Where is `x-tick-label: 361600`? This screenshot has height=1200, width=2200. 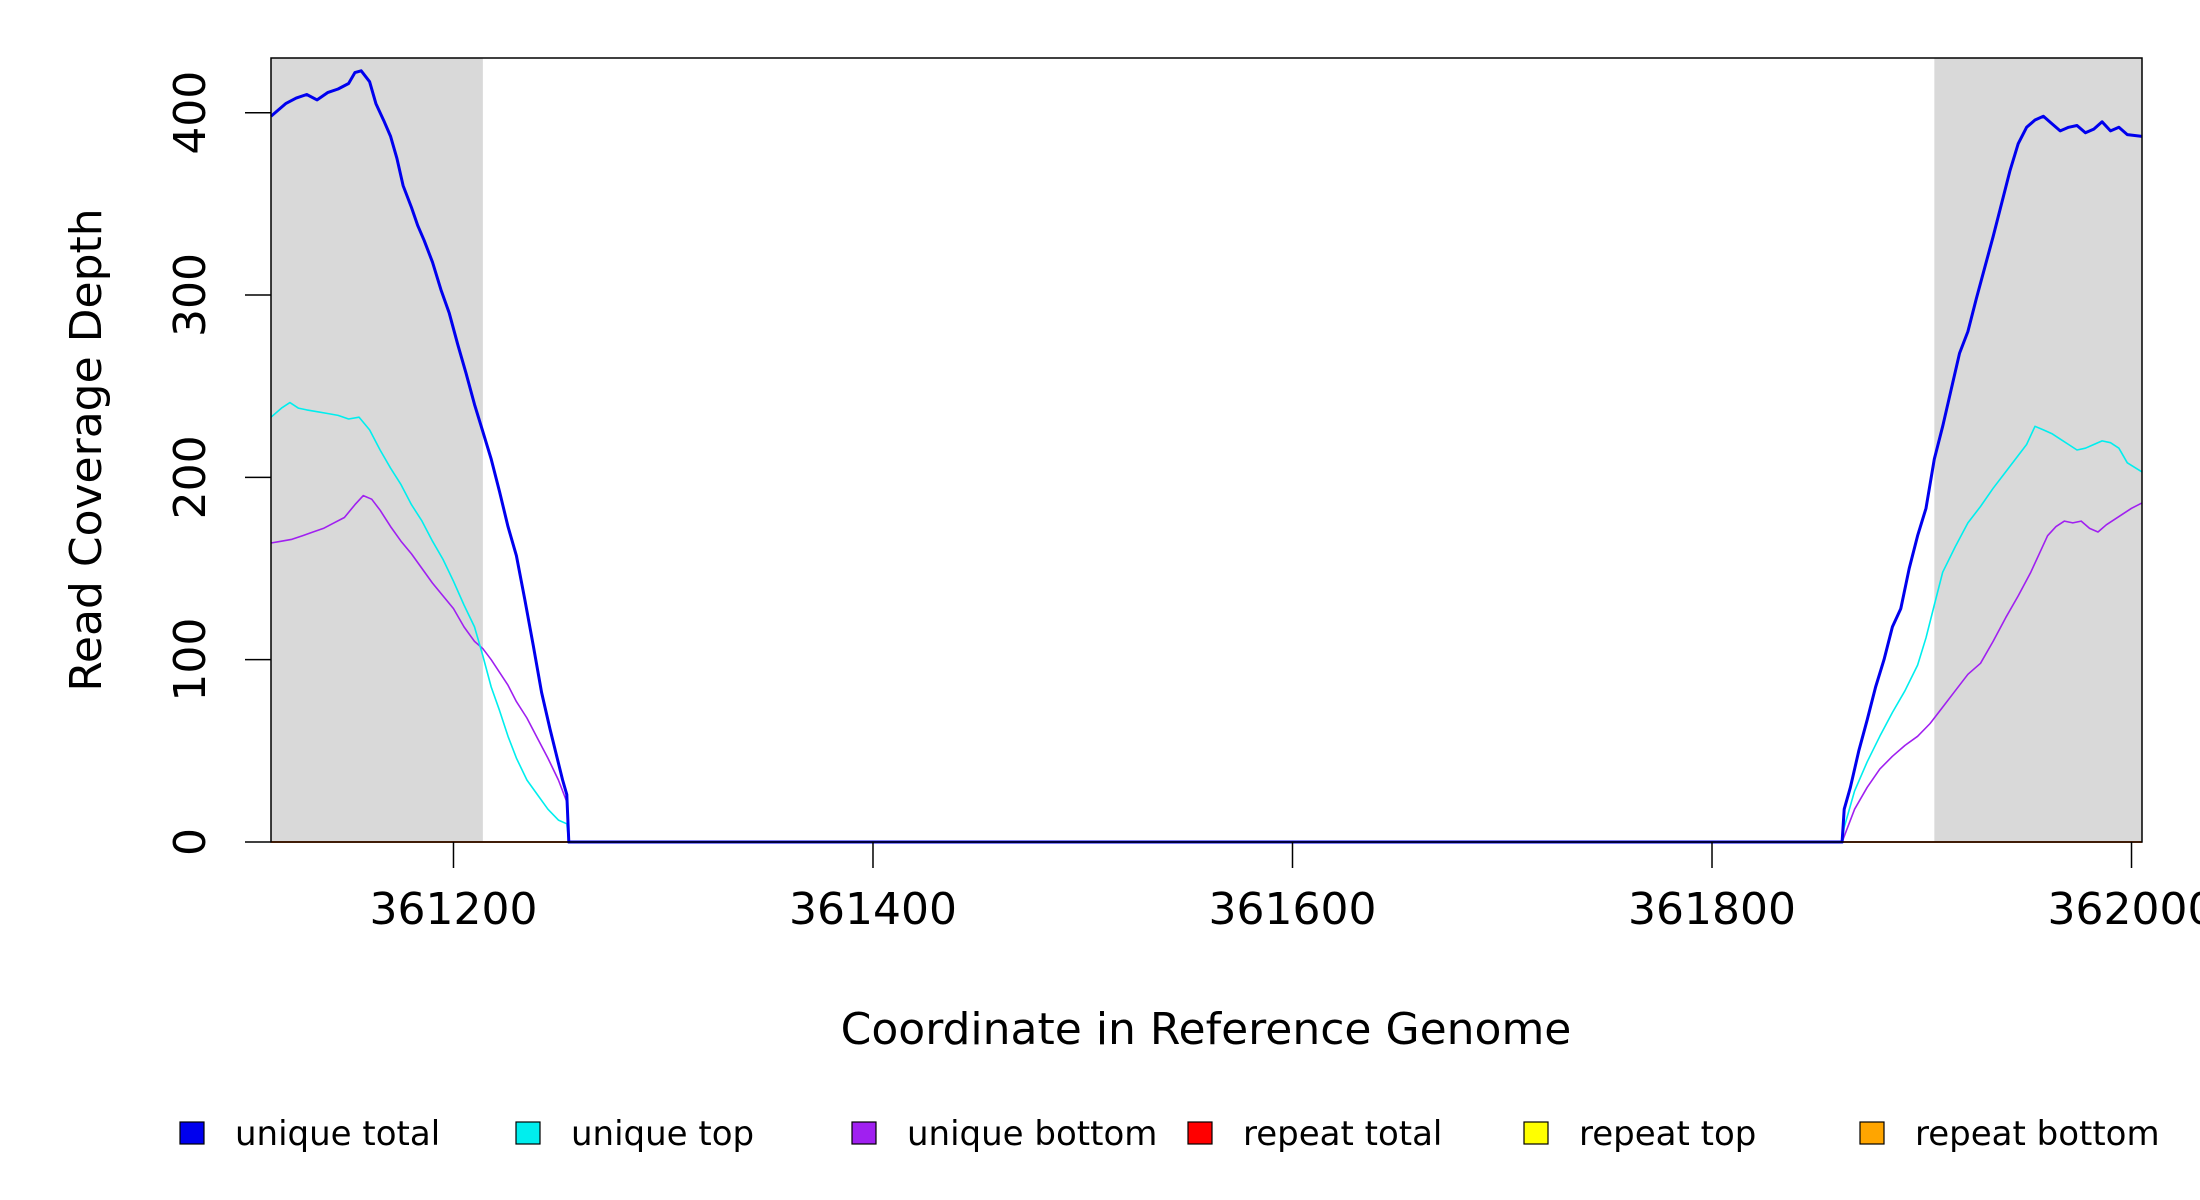
x-tick-label: 361600 is located at coordinates (1293, 909).